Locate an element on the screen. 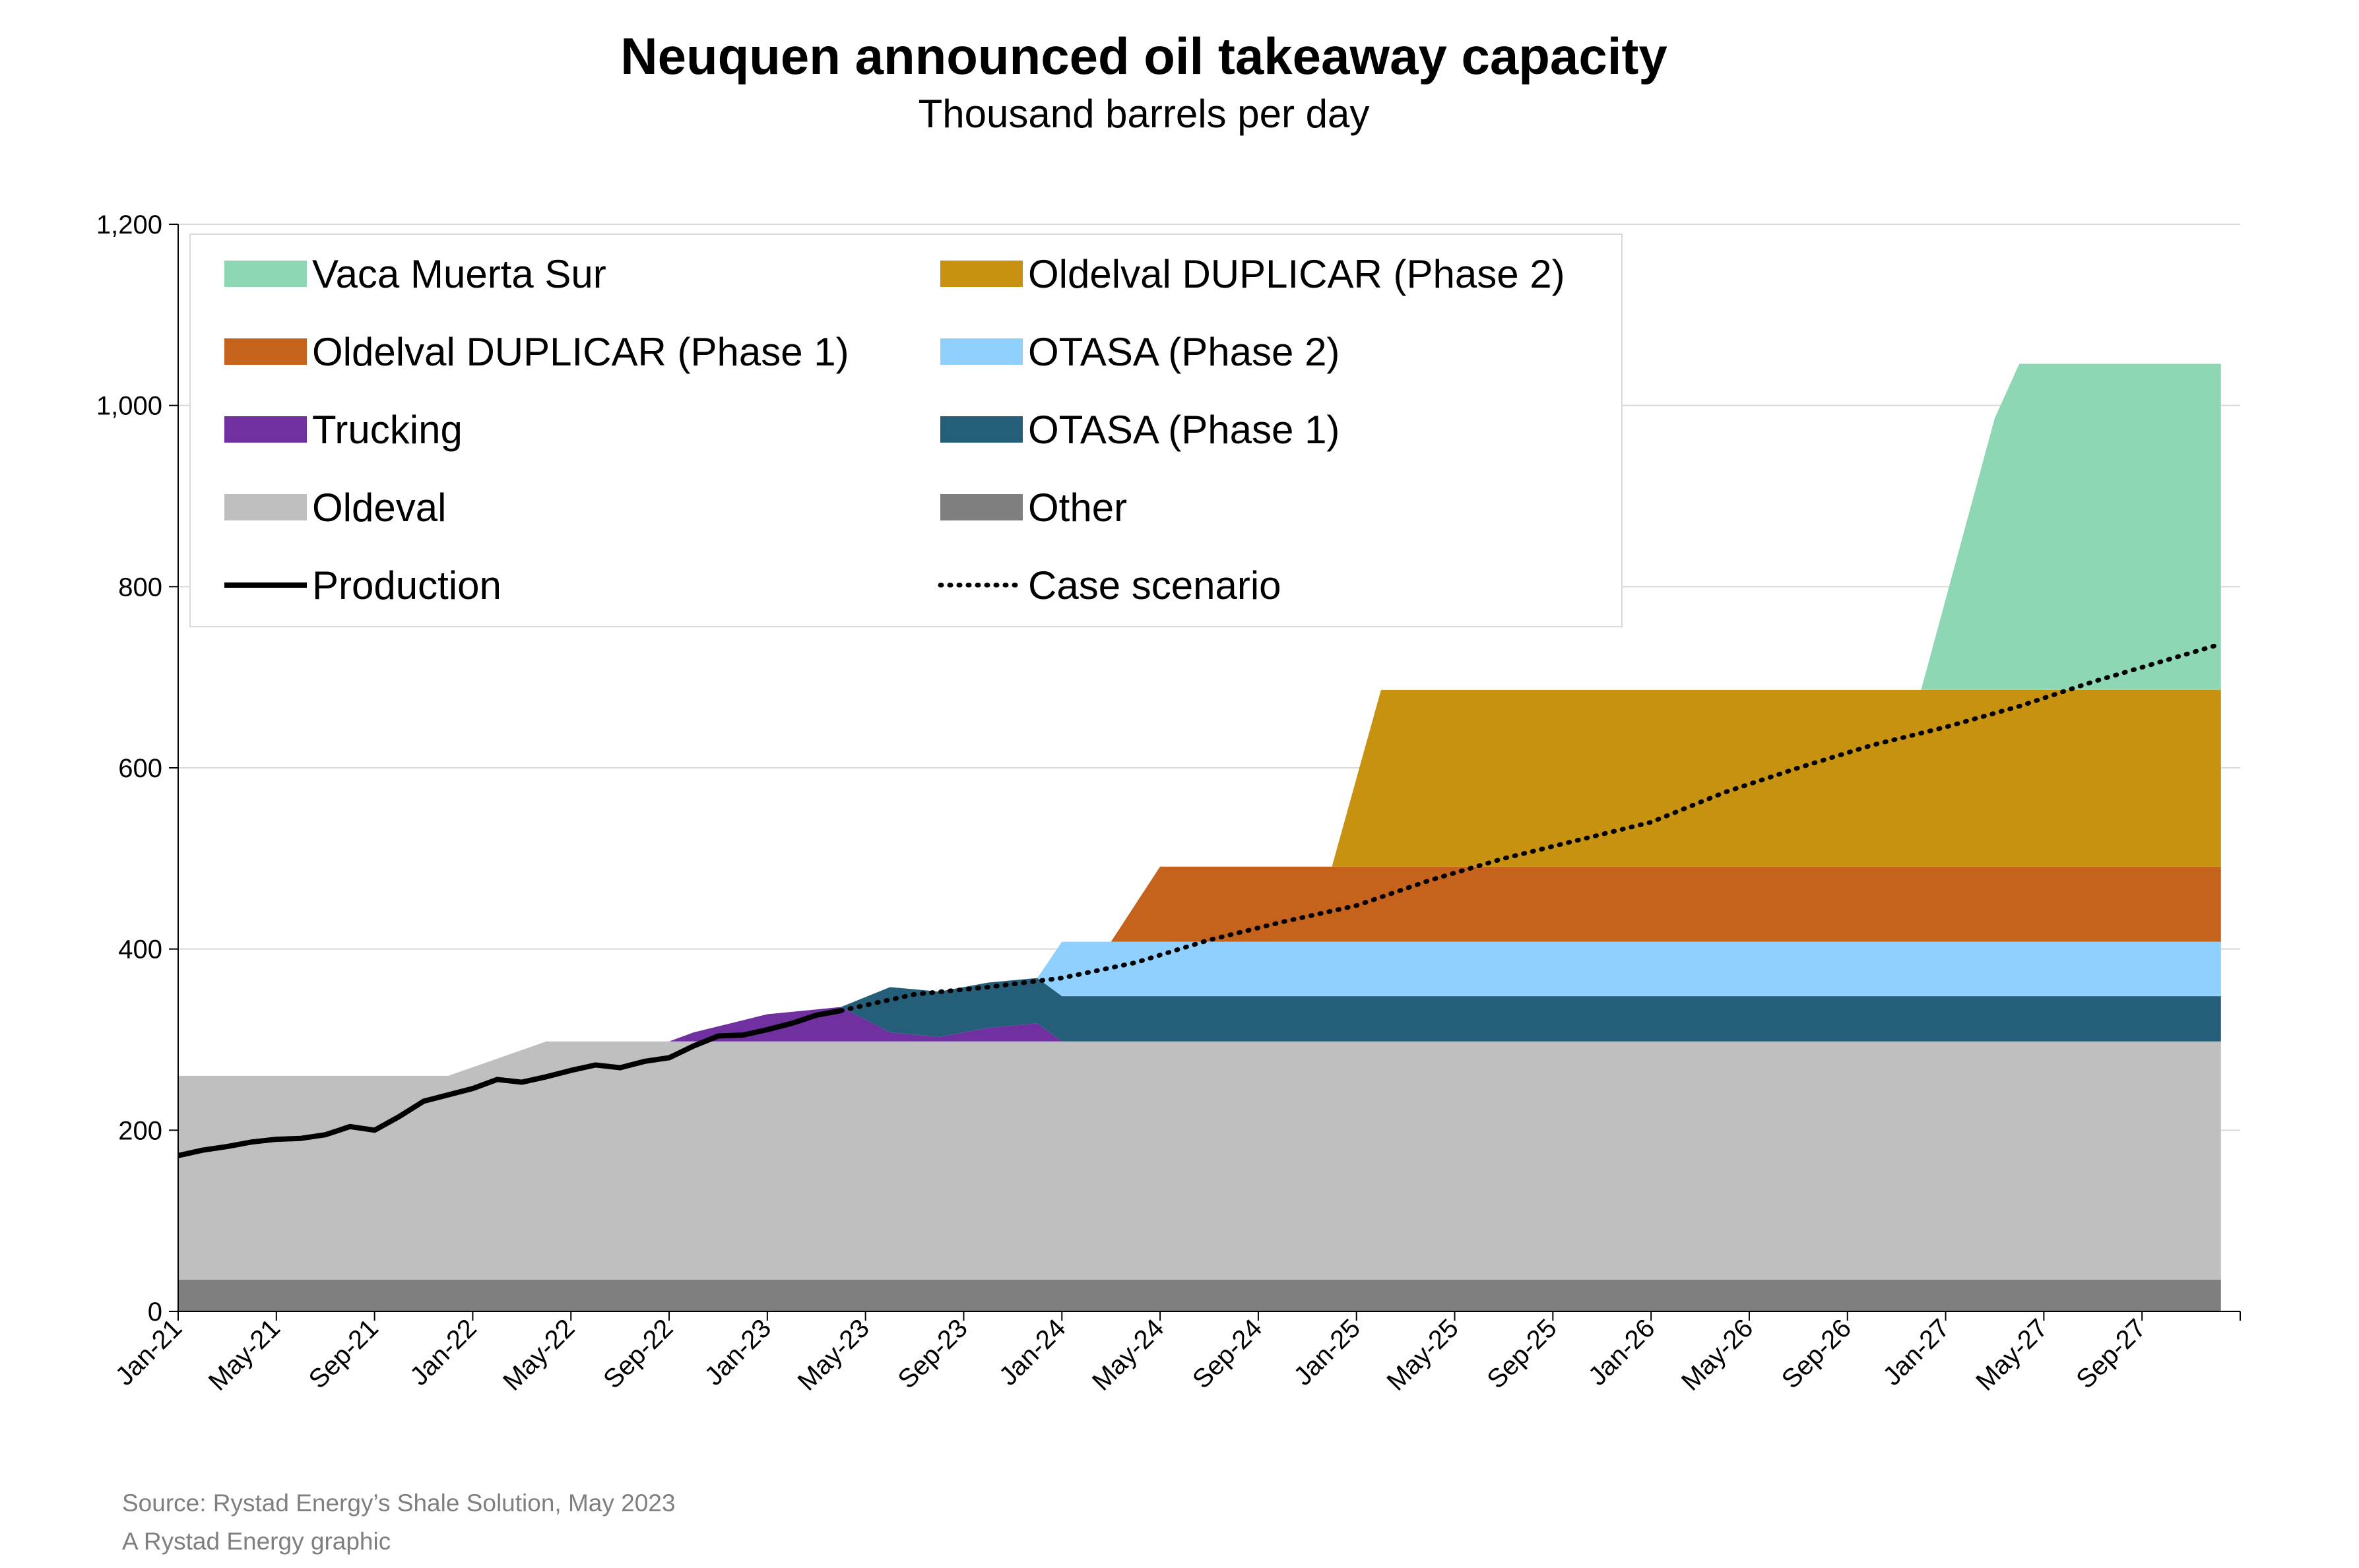 The image size is (2359, 1568). x-tick-label: Sep-26 is located at coordinates (1816, 1353).